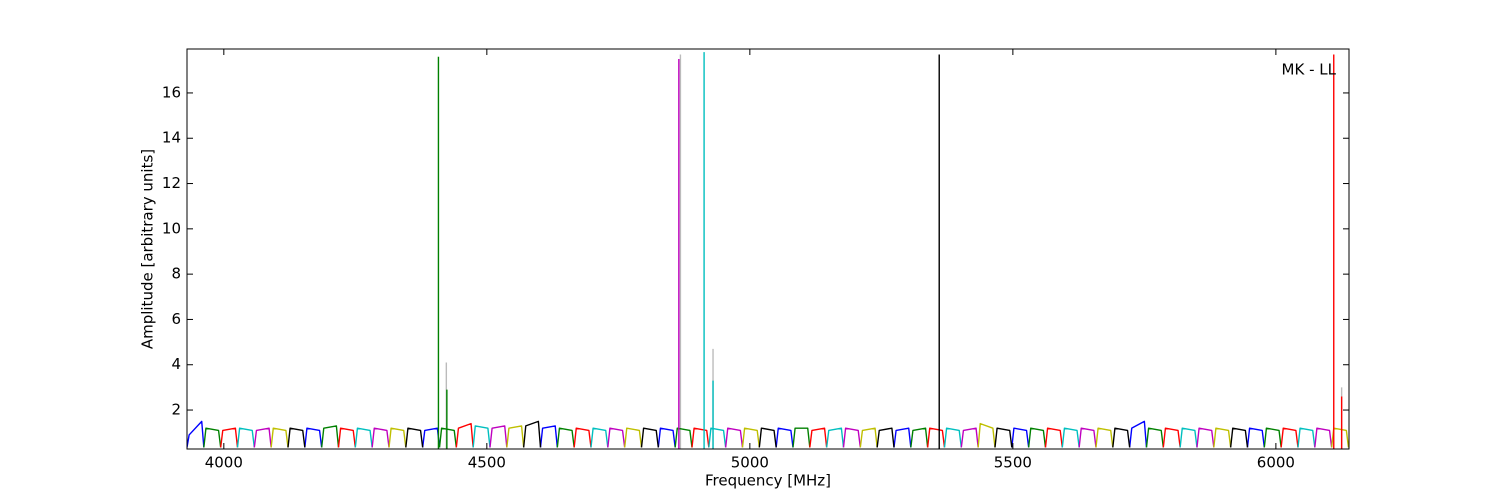 The height and width of the screenshot is (500, 1500). Describe the element at coordinates (487, 463) in the screenshot. I see `x-tick-label: 4500` at that location.